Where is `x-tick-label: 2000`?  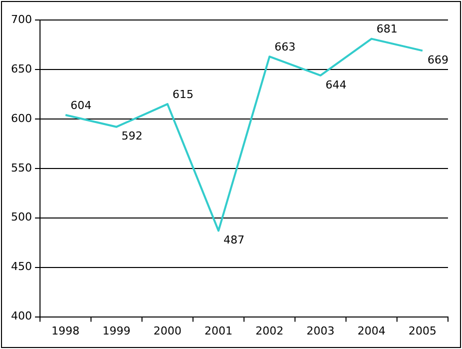
x-tick-label: 2000 is located at coordinates (167, 331).